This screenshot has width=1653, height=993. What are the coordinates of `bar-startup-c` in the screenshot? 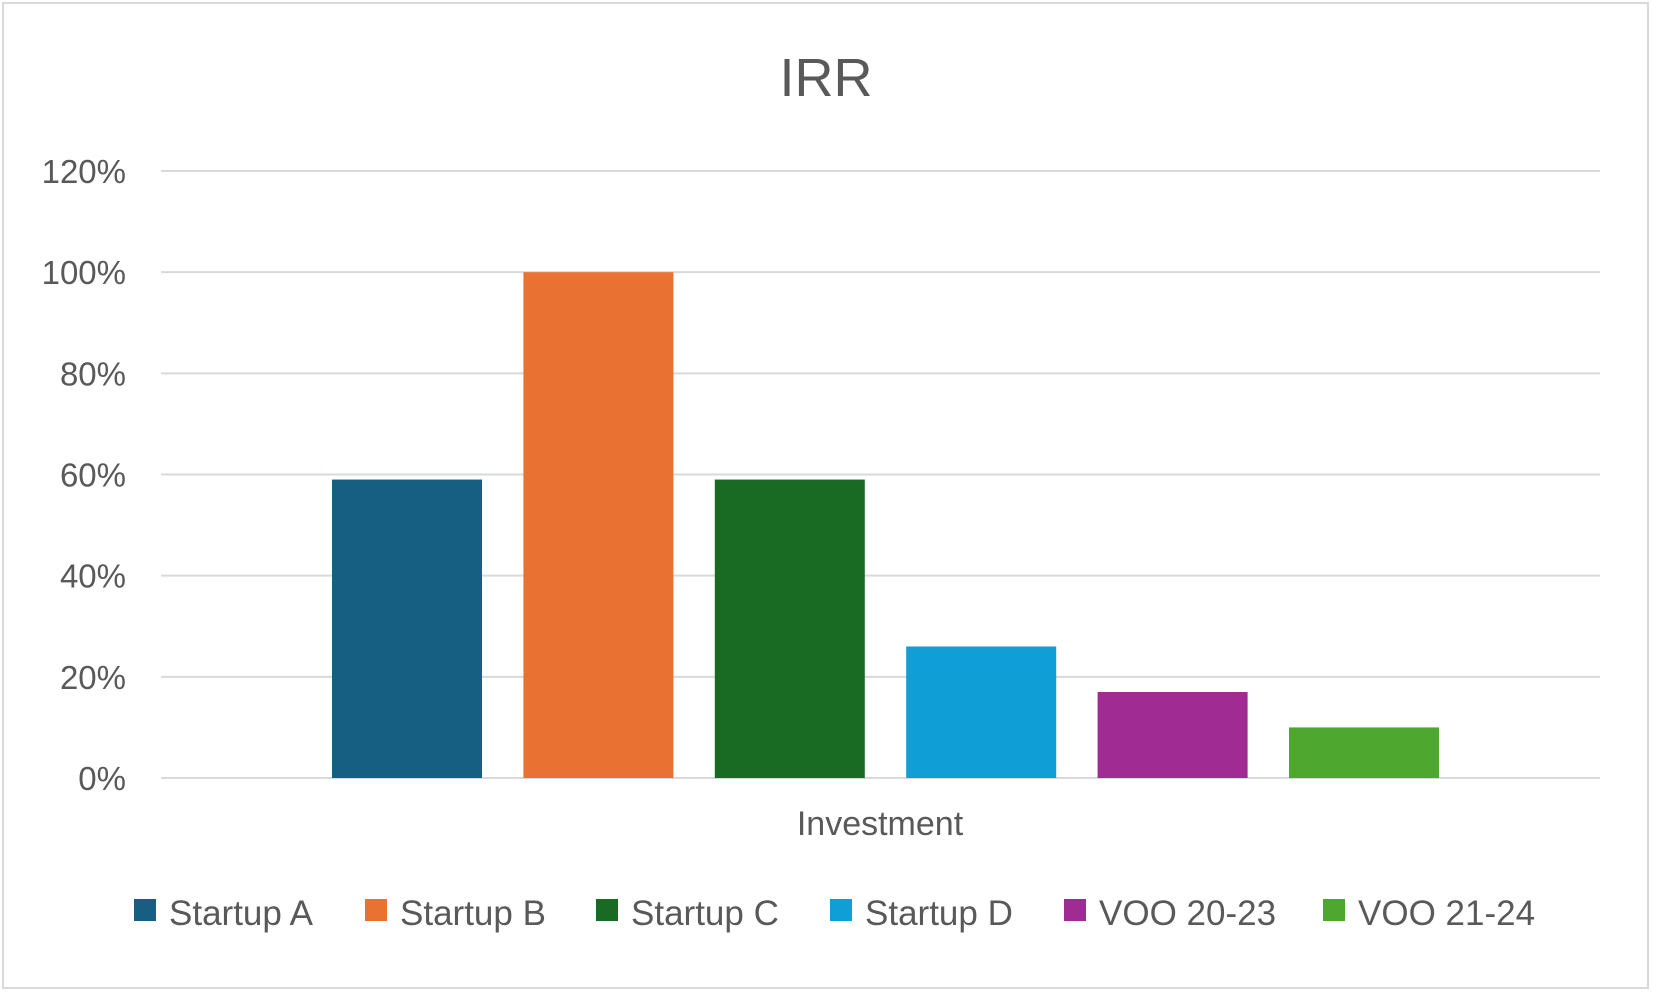 It's located at (789, 628).